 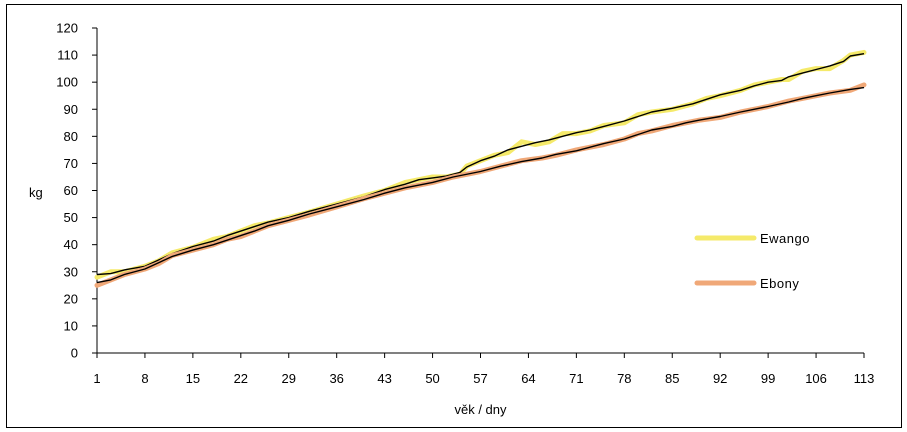 What do you see at coordinates (785, 238) in the screenshot?
I see `legend-label-ewango: Ewango` at bounding box center [785, 238].